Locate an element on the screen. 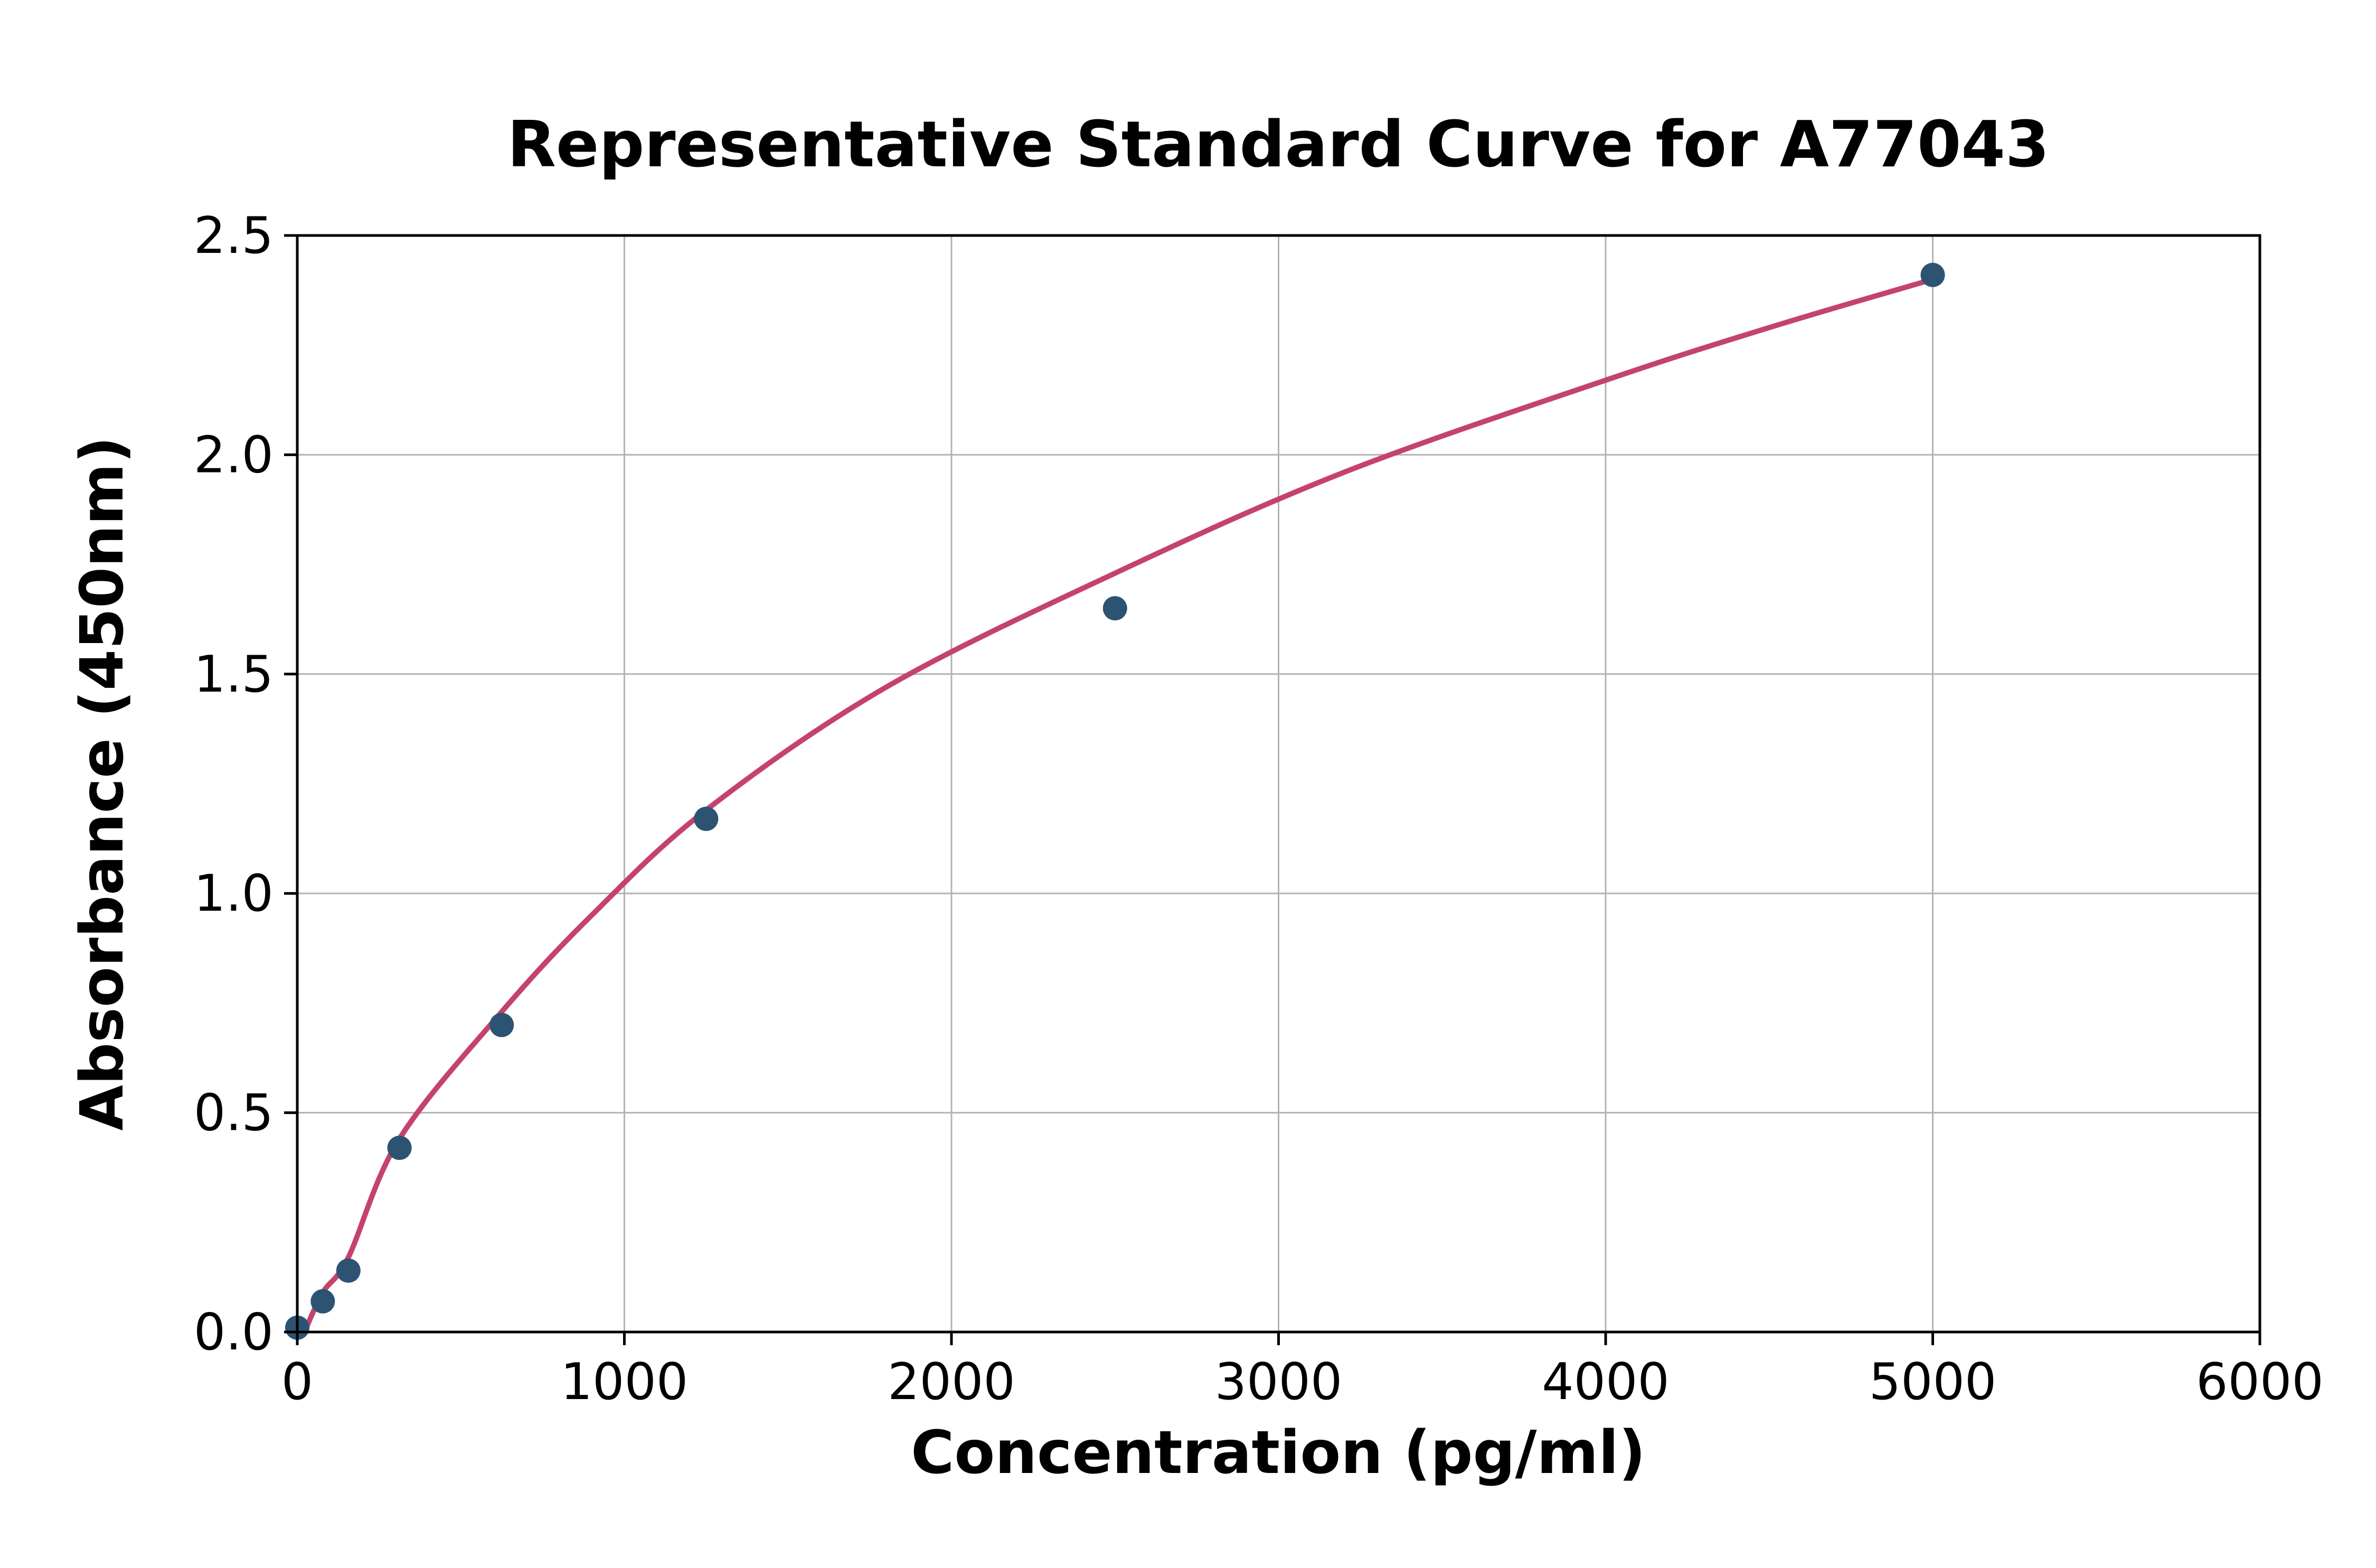  y-tick-label: 1.5 is located at coordinates (234, 675).